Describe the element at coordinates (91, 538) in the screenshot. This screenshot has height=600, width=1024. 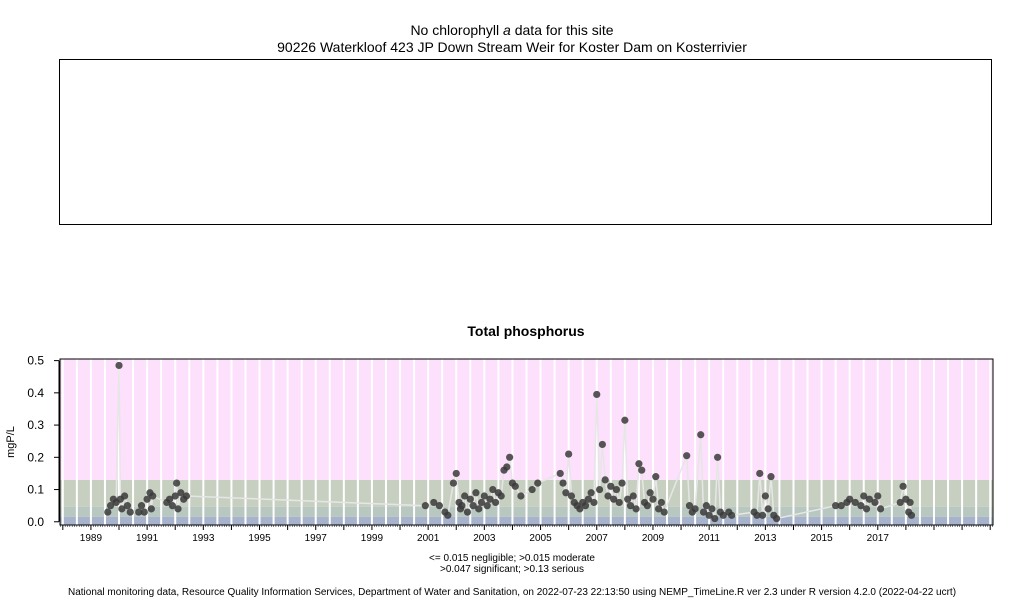
I see `x-tick-label: 1989` at that location.